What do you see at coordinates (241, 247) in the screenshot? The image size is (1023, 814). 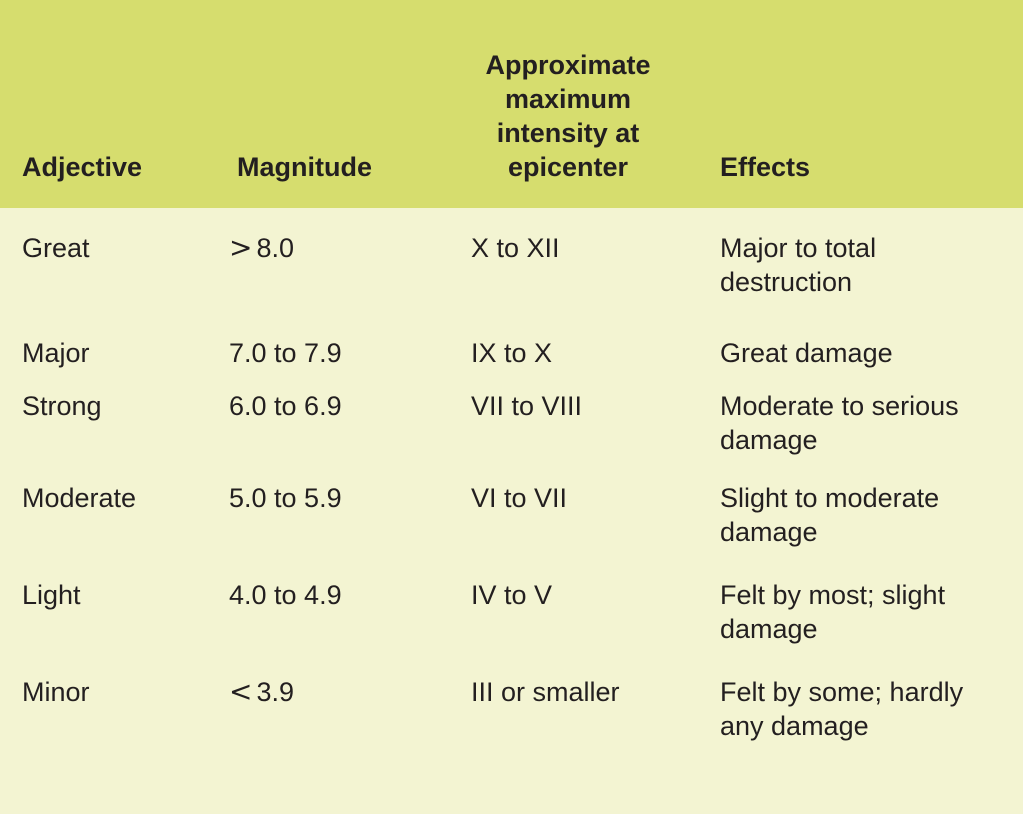 I see `greater-than-symbol: >` at bounding box center [241, 247].